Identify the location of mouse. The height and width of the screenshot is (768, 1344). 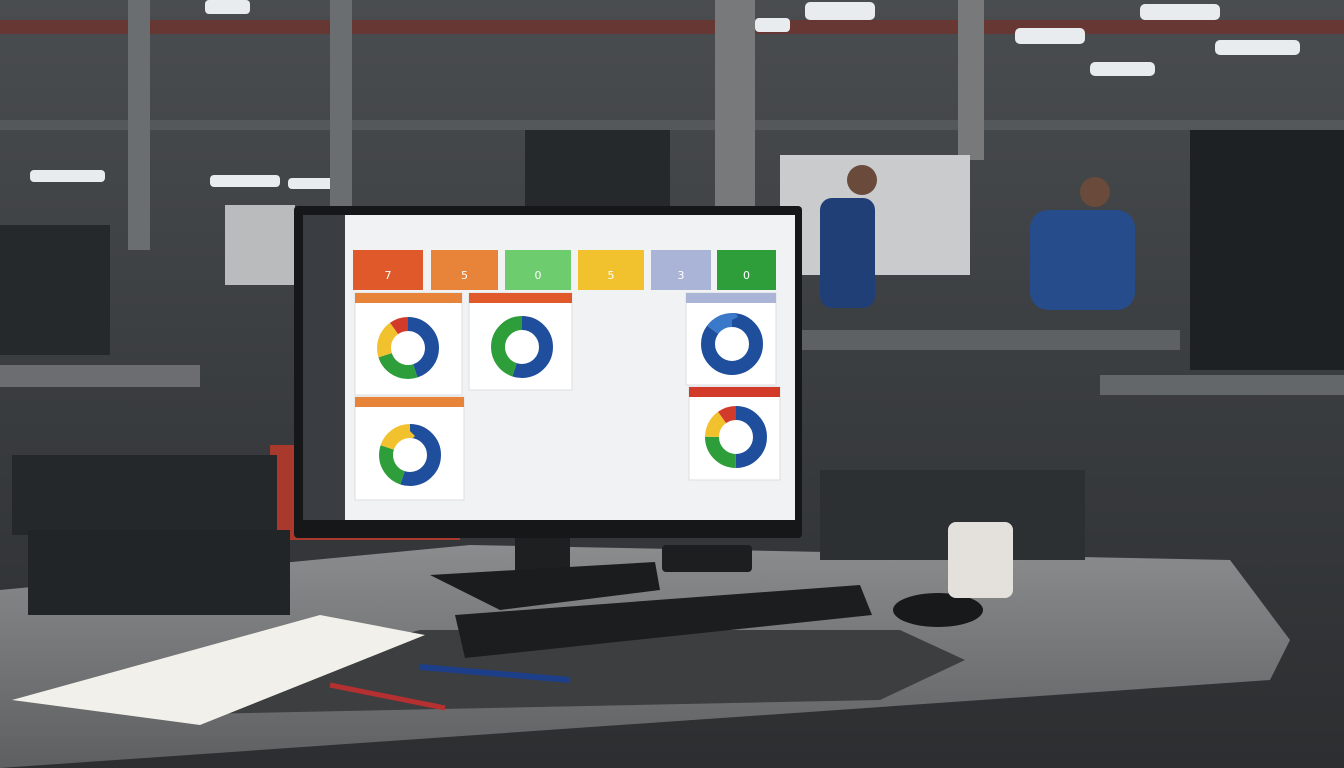
(938, 610).